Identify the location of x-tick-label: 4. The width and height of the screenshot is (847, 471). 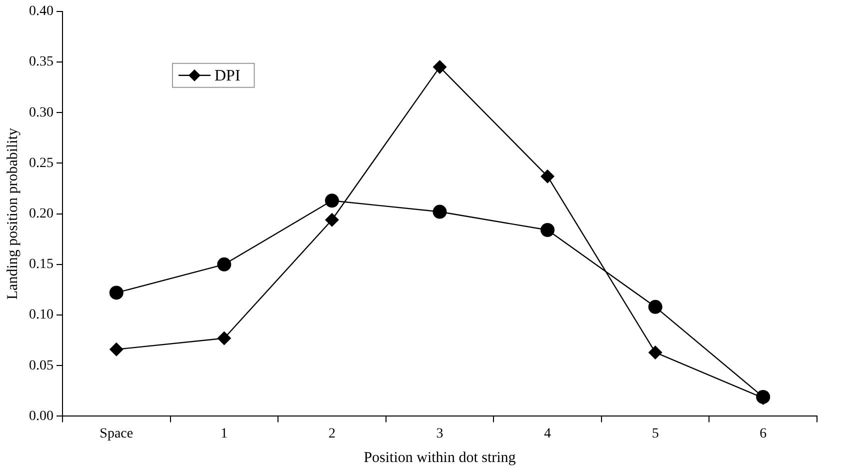
(548, 434).